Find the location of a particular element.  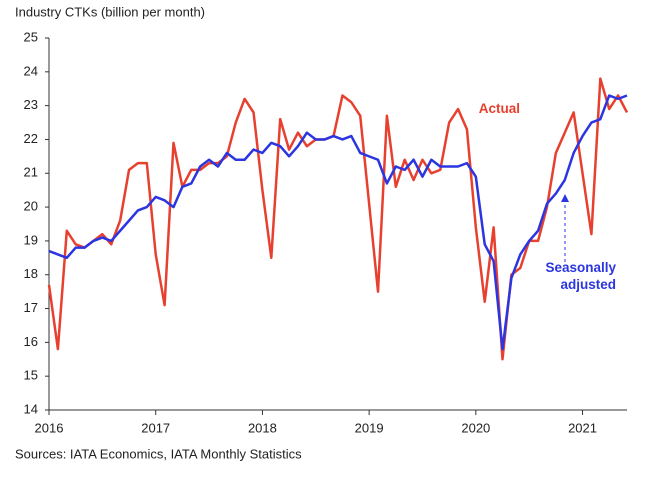

y-axis-label: Industry CTKs (billion per month) is located at coordinates (110, 11).